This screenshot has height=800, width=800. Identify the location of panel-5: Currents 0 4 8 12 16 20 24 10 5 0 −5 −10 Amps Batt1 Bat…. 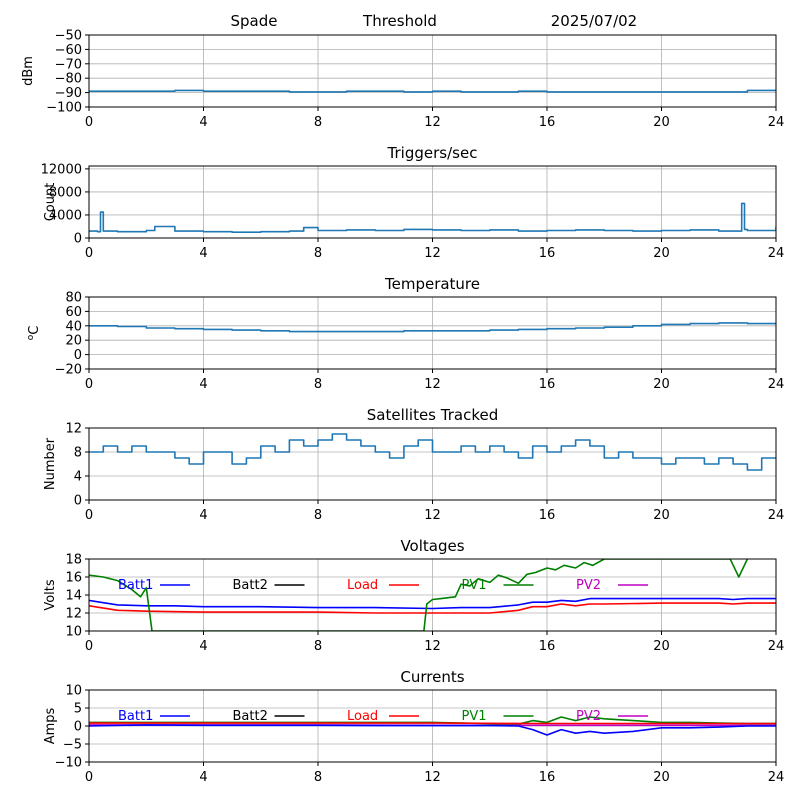
(413, 726).